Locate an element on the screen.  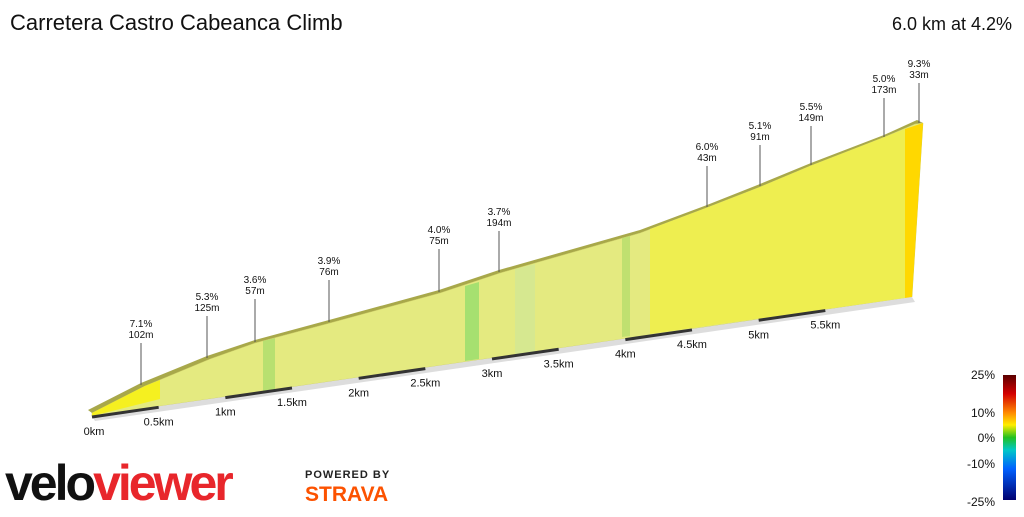
distance-label: 5.5km is located at coordinates (825, 326).